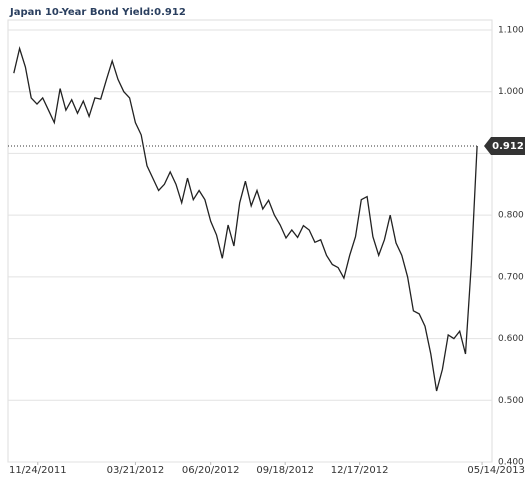 This screenshot has height=484, width=531. Describe the element at coordinates (285, 470) in the screenshot. I see `x-tick-label: 09/18/2012` at that location.